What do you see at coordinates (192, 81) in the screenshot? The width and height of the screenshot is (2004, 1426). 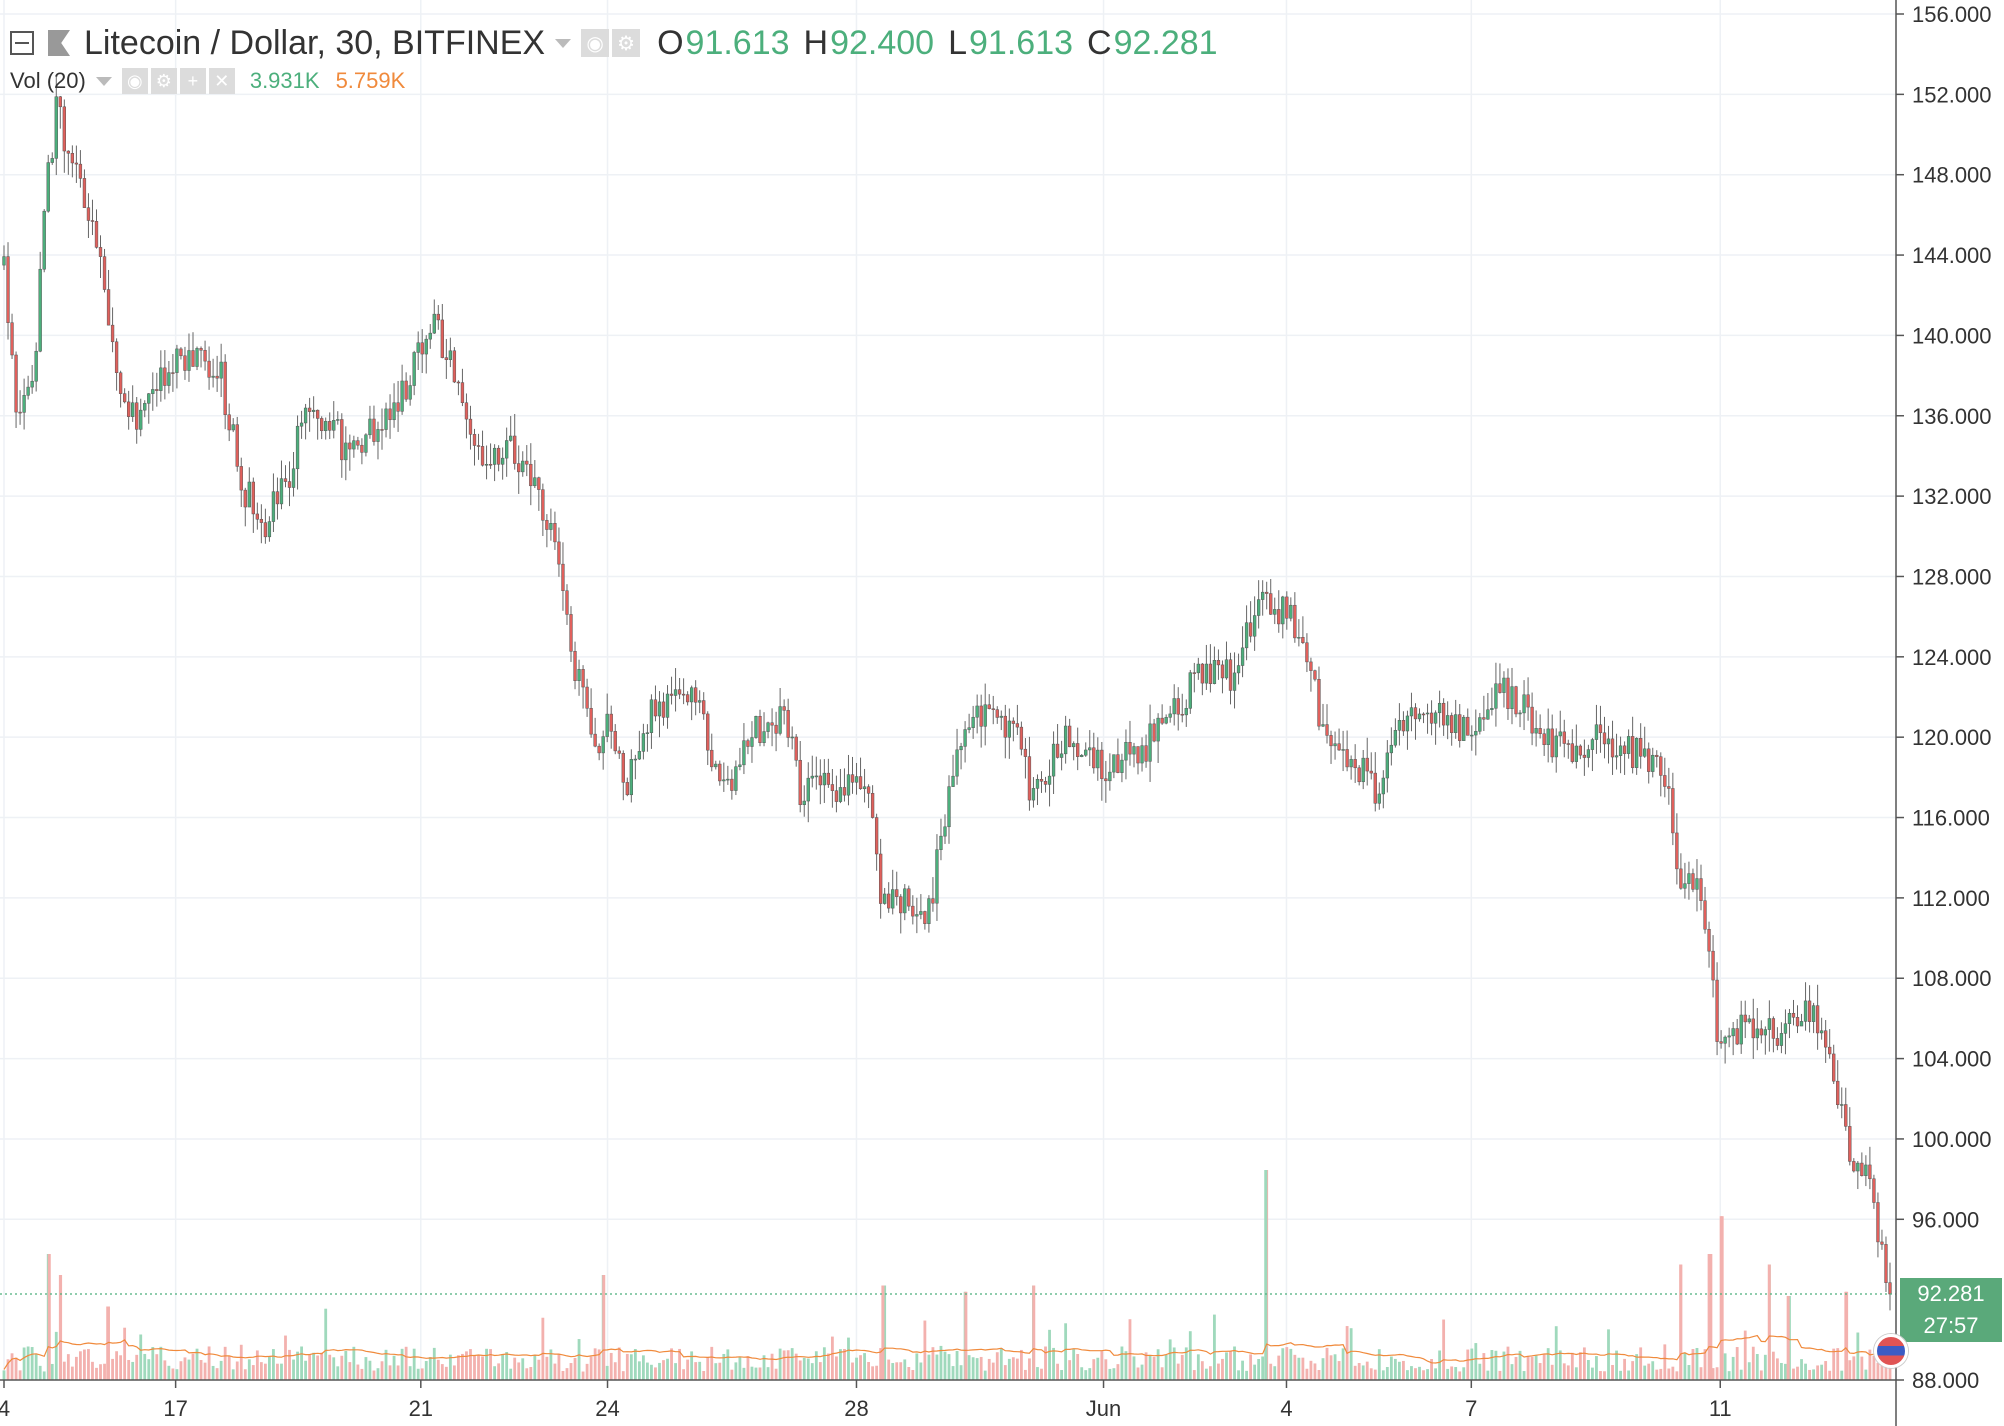 I see `plus-icon: +` at bounding box center [192, 81].